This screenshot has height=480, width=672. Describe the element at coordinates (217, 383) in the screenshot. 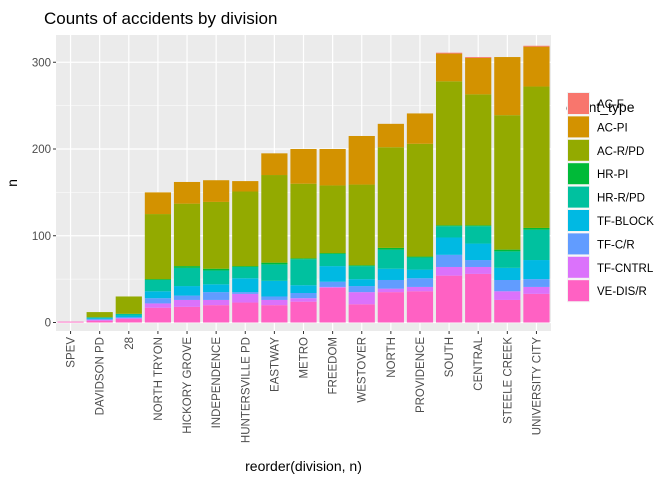

I see `x-tick-label: INDEPENDENCE` at that location.